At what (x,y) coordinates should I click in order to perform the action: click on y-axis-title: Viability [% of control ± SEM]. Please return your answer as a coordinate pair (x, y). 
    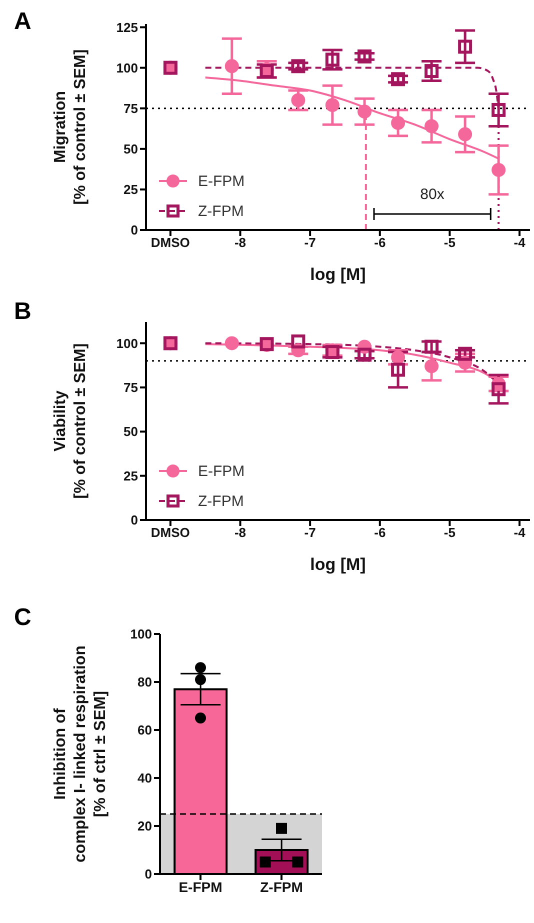
    Looking at the image, I should click on (70, 421).